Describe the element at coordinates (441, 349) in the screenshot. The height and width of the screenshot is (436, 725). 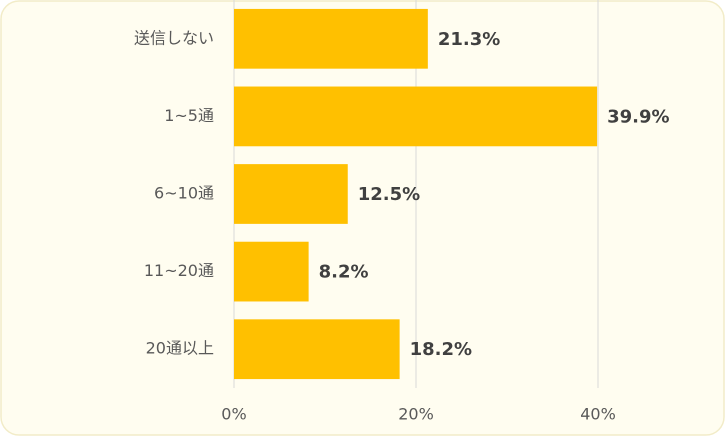
I see `value-label: 18.2%` at that location.